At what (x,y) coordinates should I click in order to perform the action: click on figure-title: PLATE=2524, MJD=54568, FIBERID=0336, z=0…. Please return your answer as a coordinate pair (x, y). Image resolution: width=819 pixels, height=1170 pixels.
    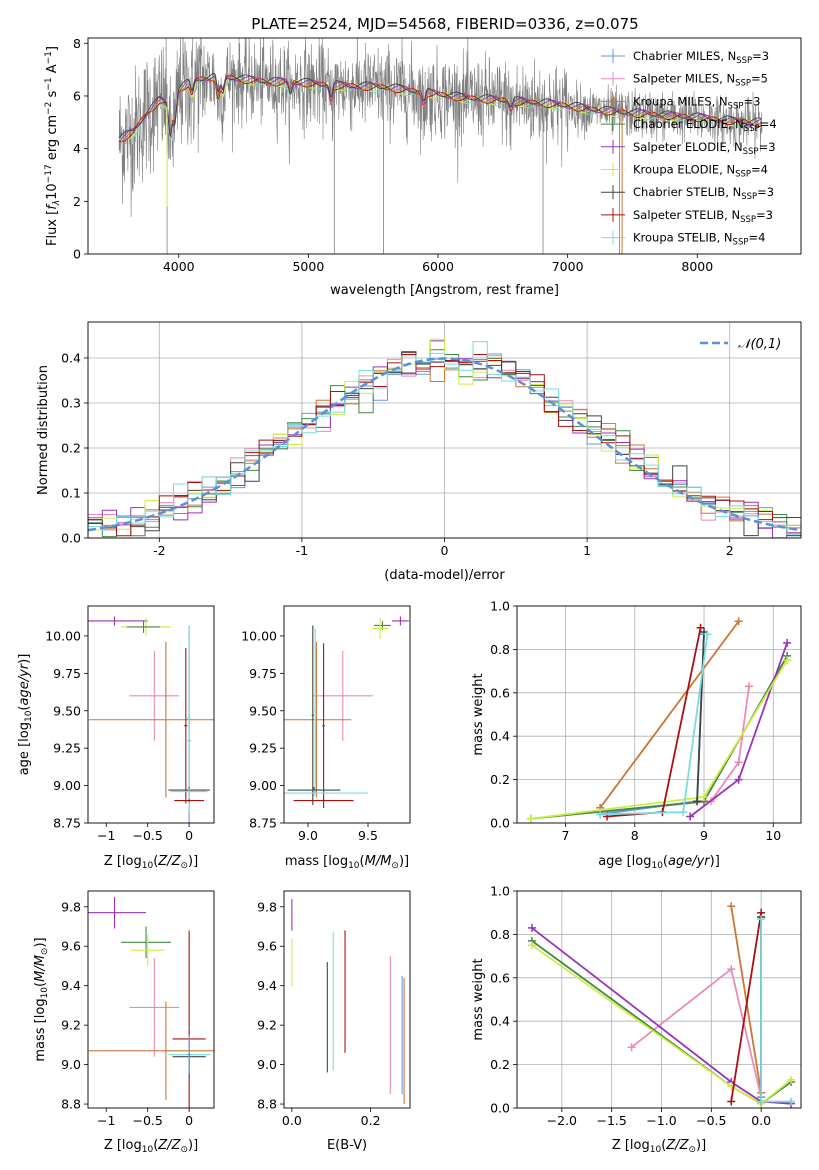
    Looking at the image, I should click on (444, 24).